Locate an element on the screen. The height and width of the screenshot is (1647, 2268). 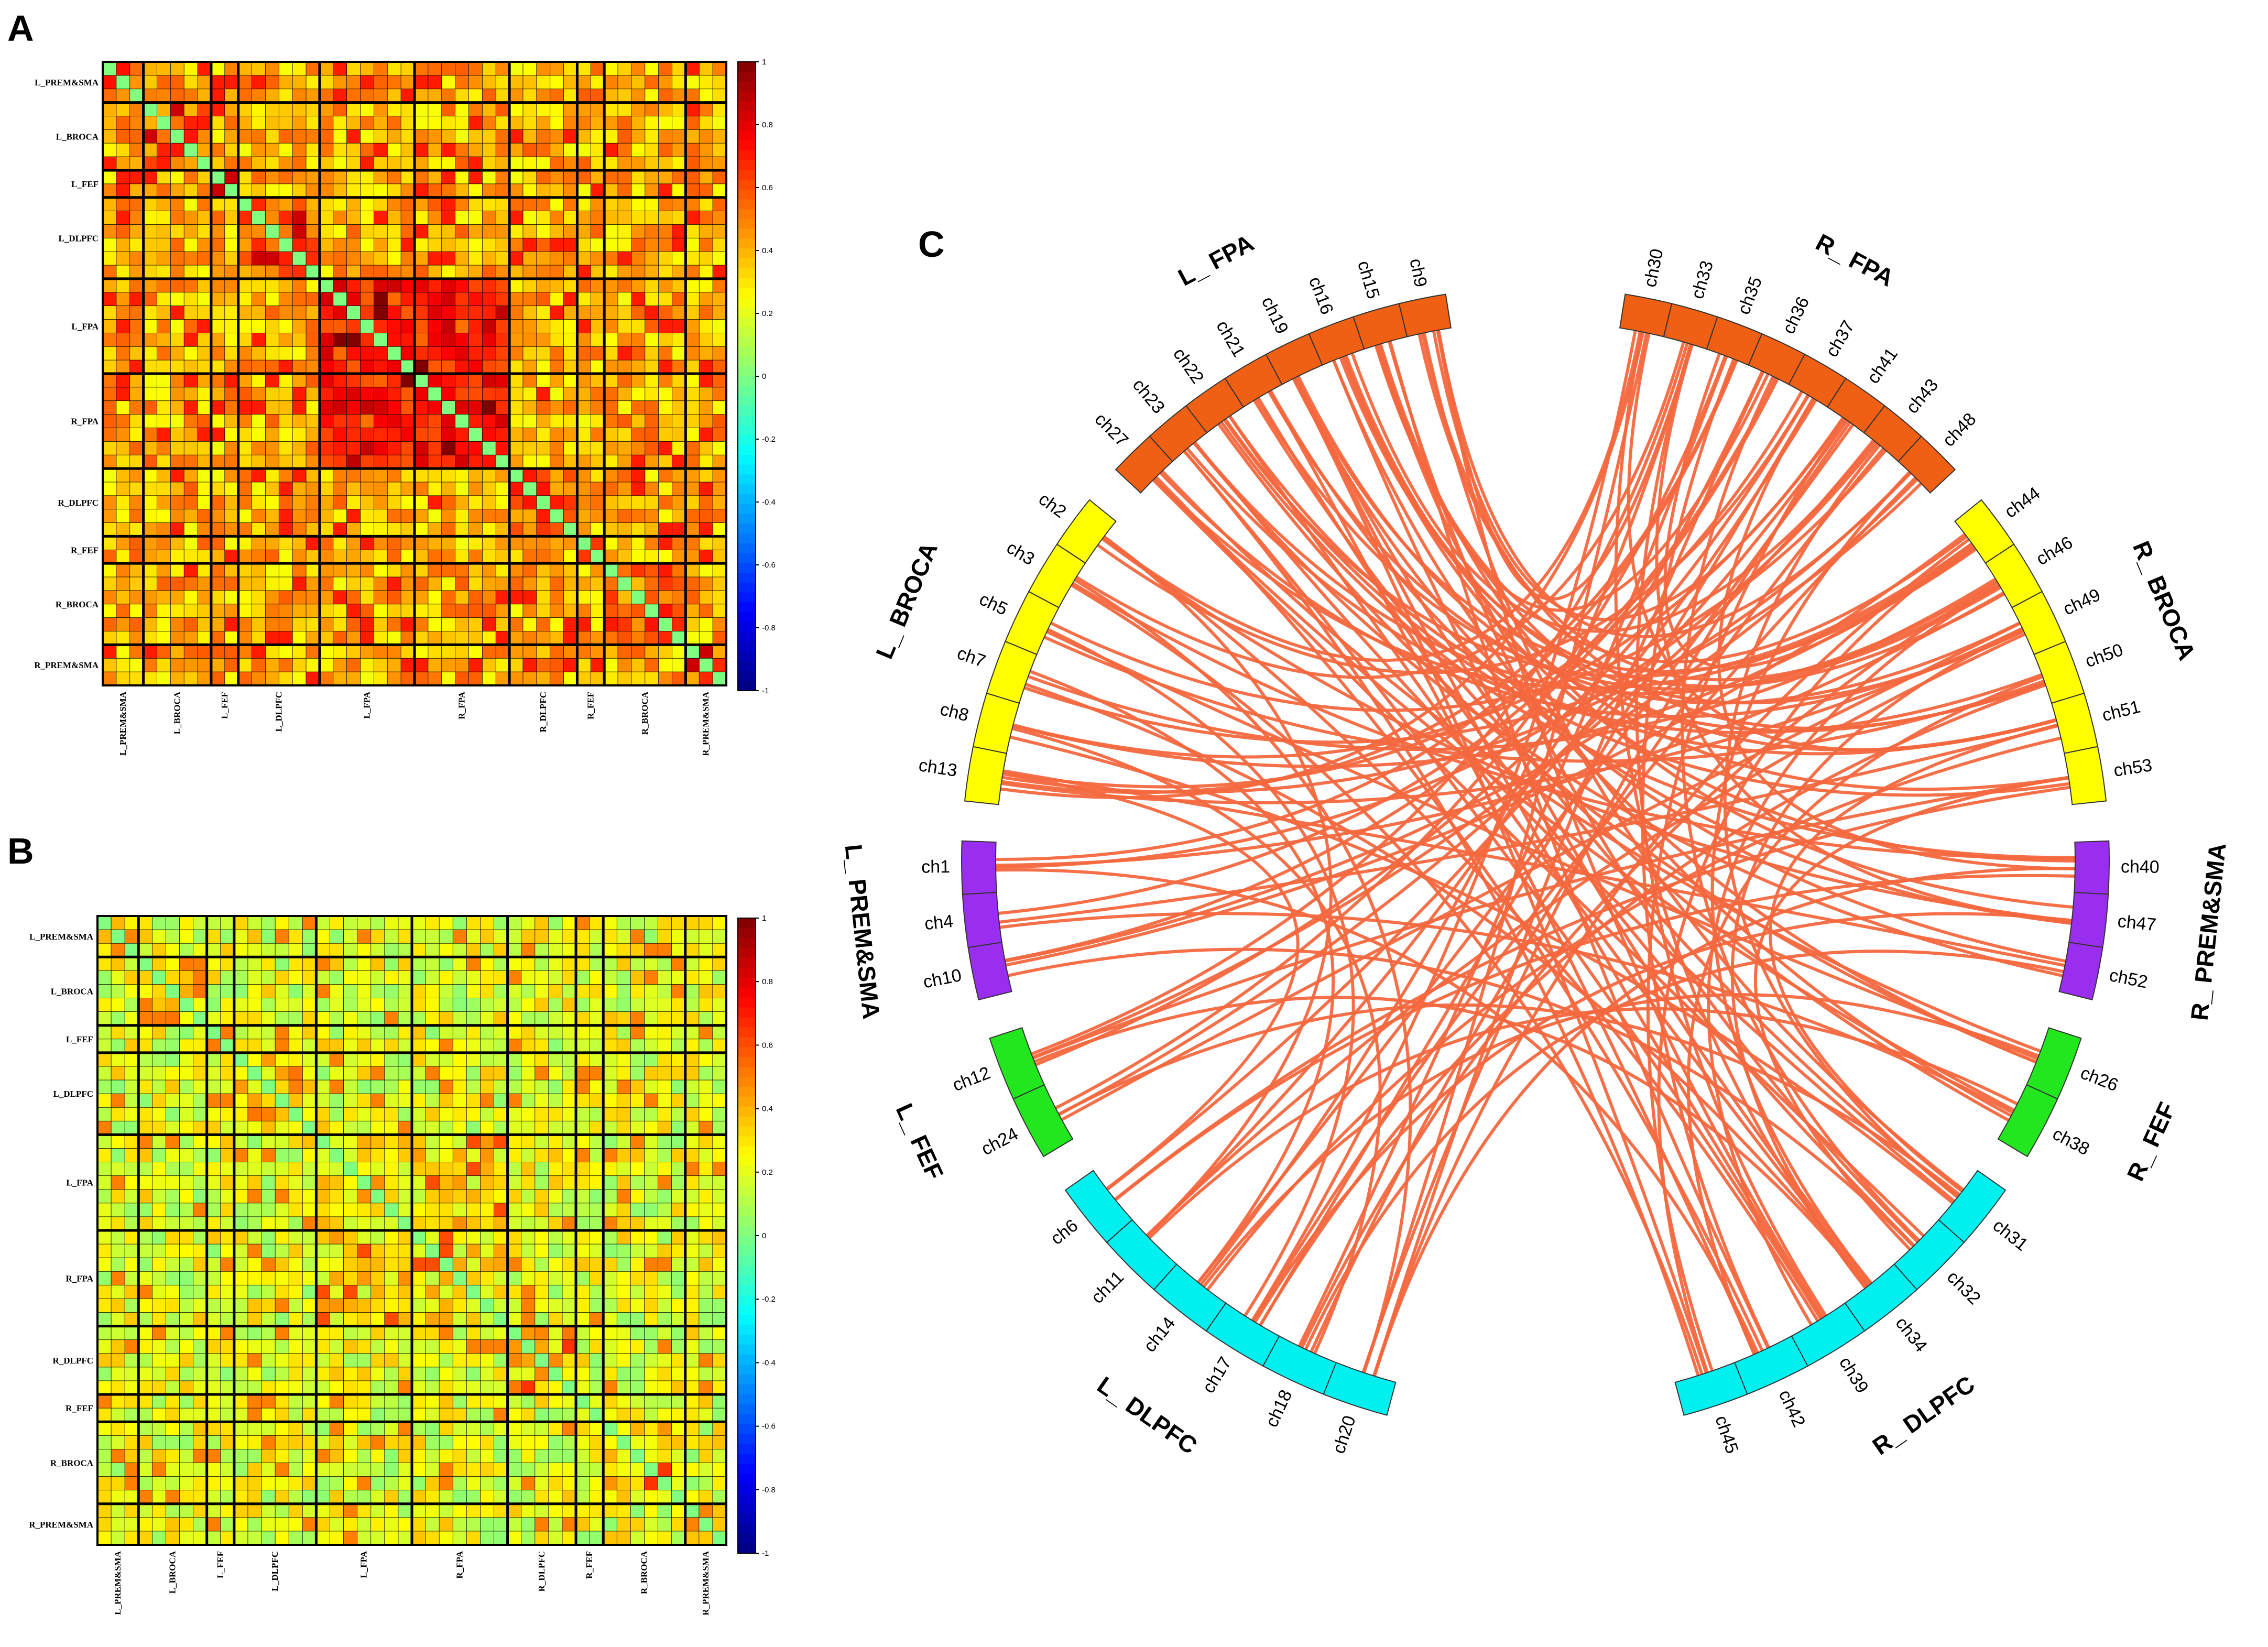
chord-segment-ch13 is located at coordinates (985, 775).